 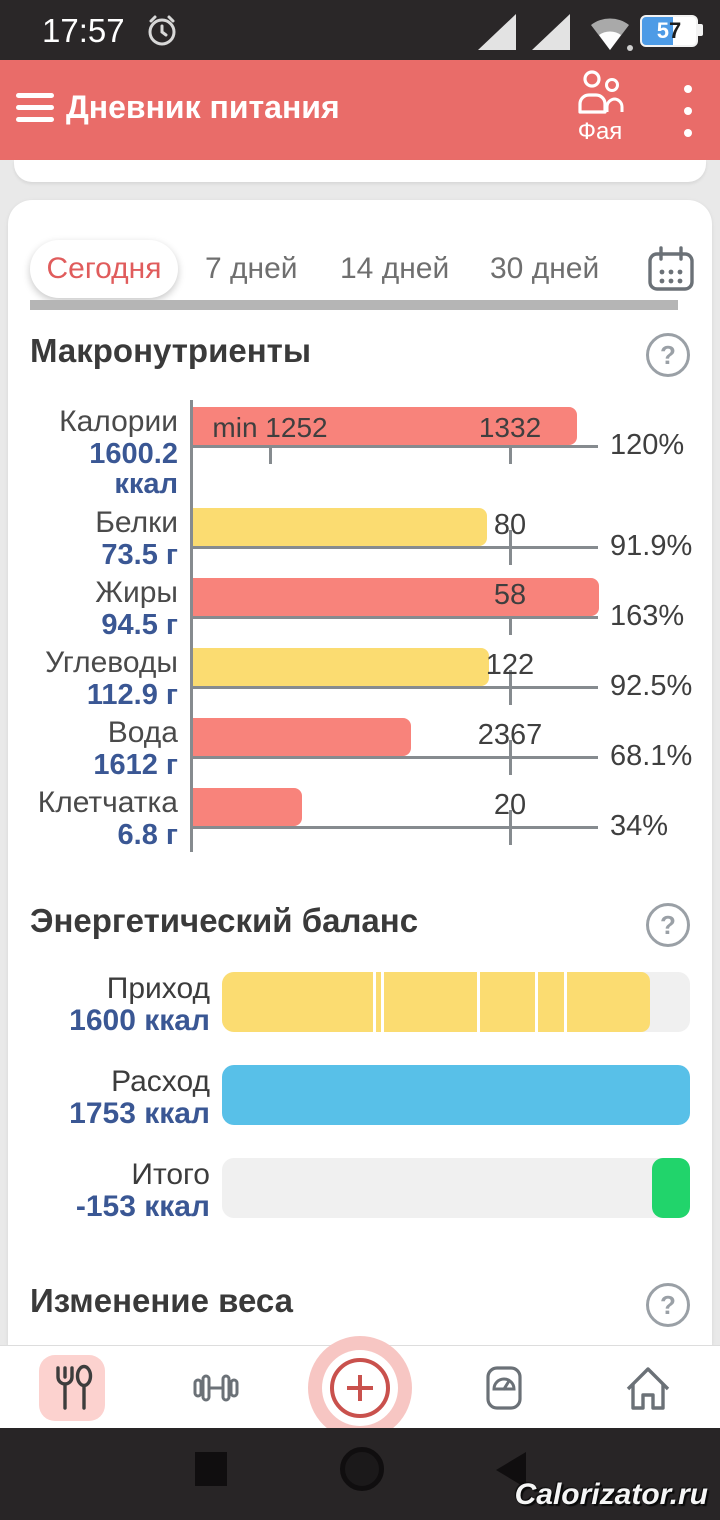 What do you see at coordinates (158, 988) in the screenshot?
I see `energy-name: Приход` at bounding box center [158, 988].